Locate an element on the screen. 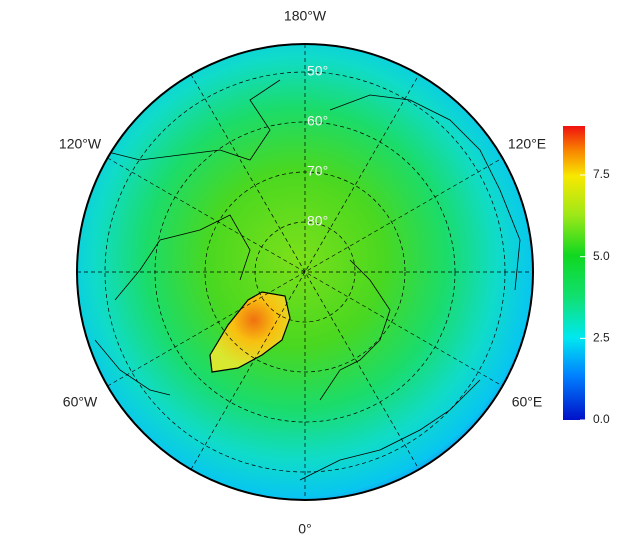 Image resolution: width=625 pixels, height=557 pixels. longitude-label: 120°W is located at coordinates (80, 144).